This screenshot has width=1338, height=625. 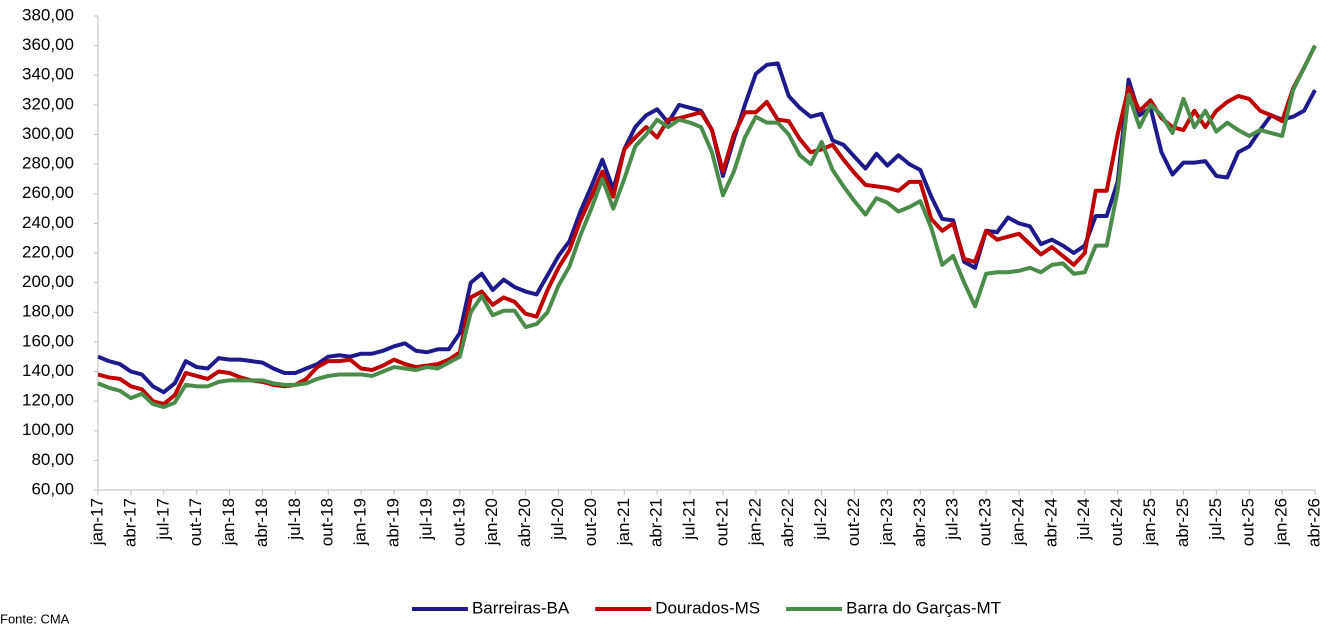 I want to click on x-tick-label: abr-19, so click(x=393, y=522).